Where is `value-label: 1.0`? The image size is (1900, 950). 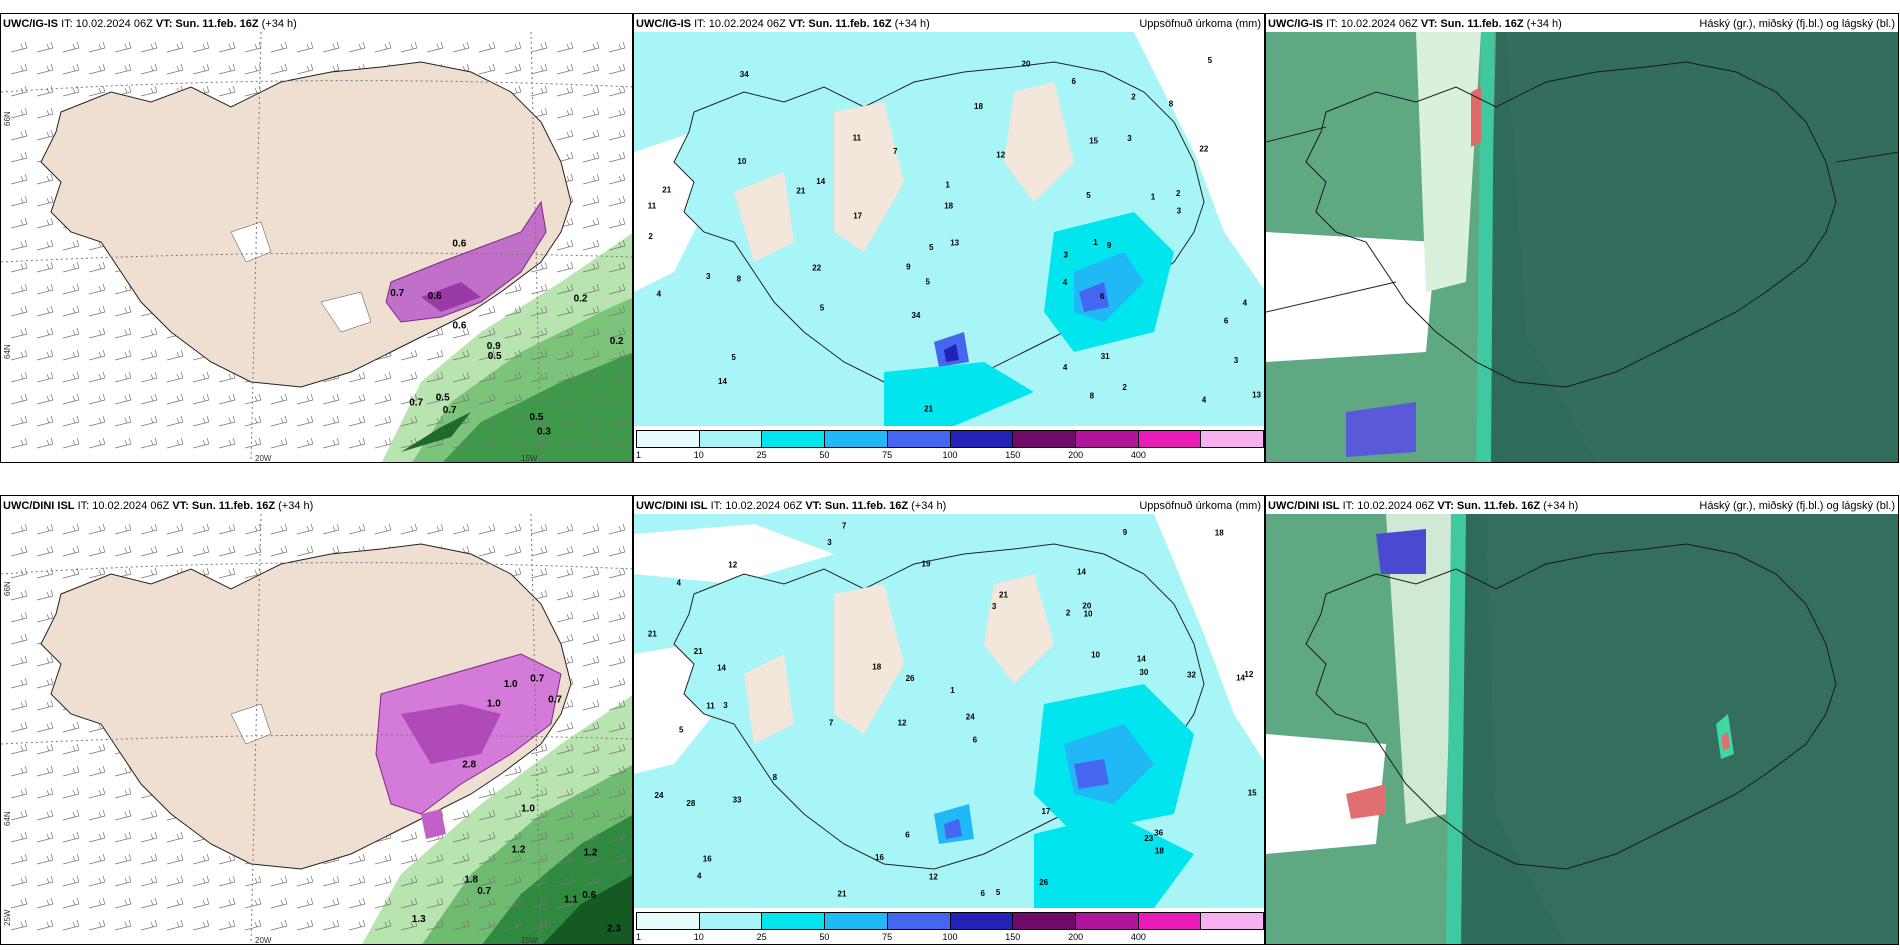
value-label: 1.0 is located at coordinates (511, 684).